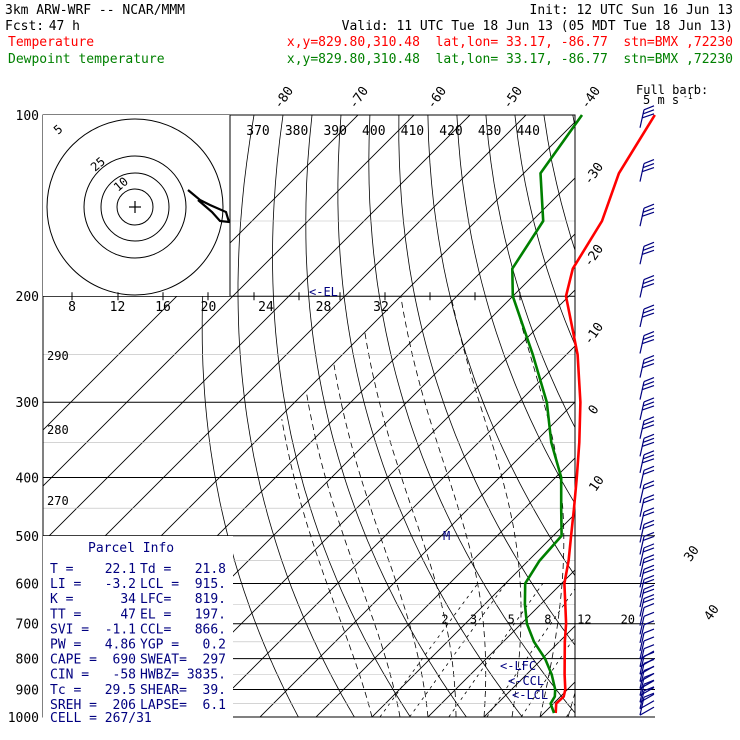 Image resolution: width=740 pixels, height=740 pixels. What do you see at coordinates (591, 98) in the screenshot?
I see `temperature-tick-label: -40` at bounding box center [591, 98].